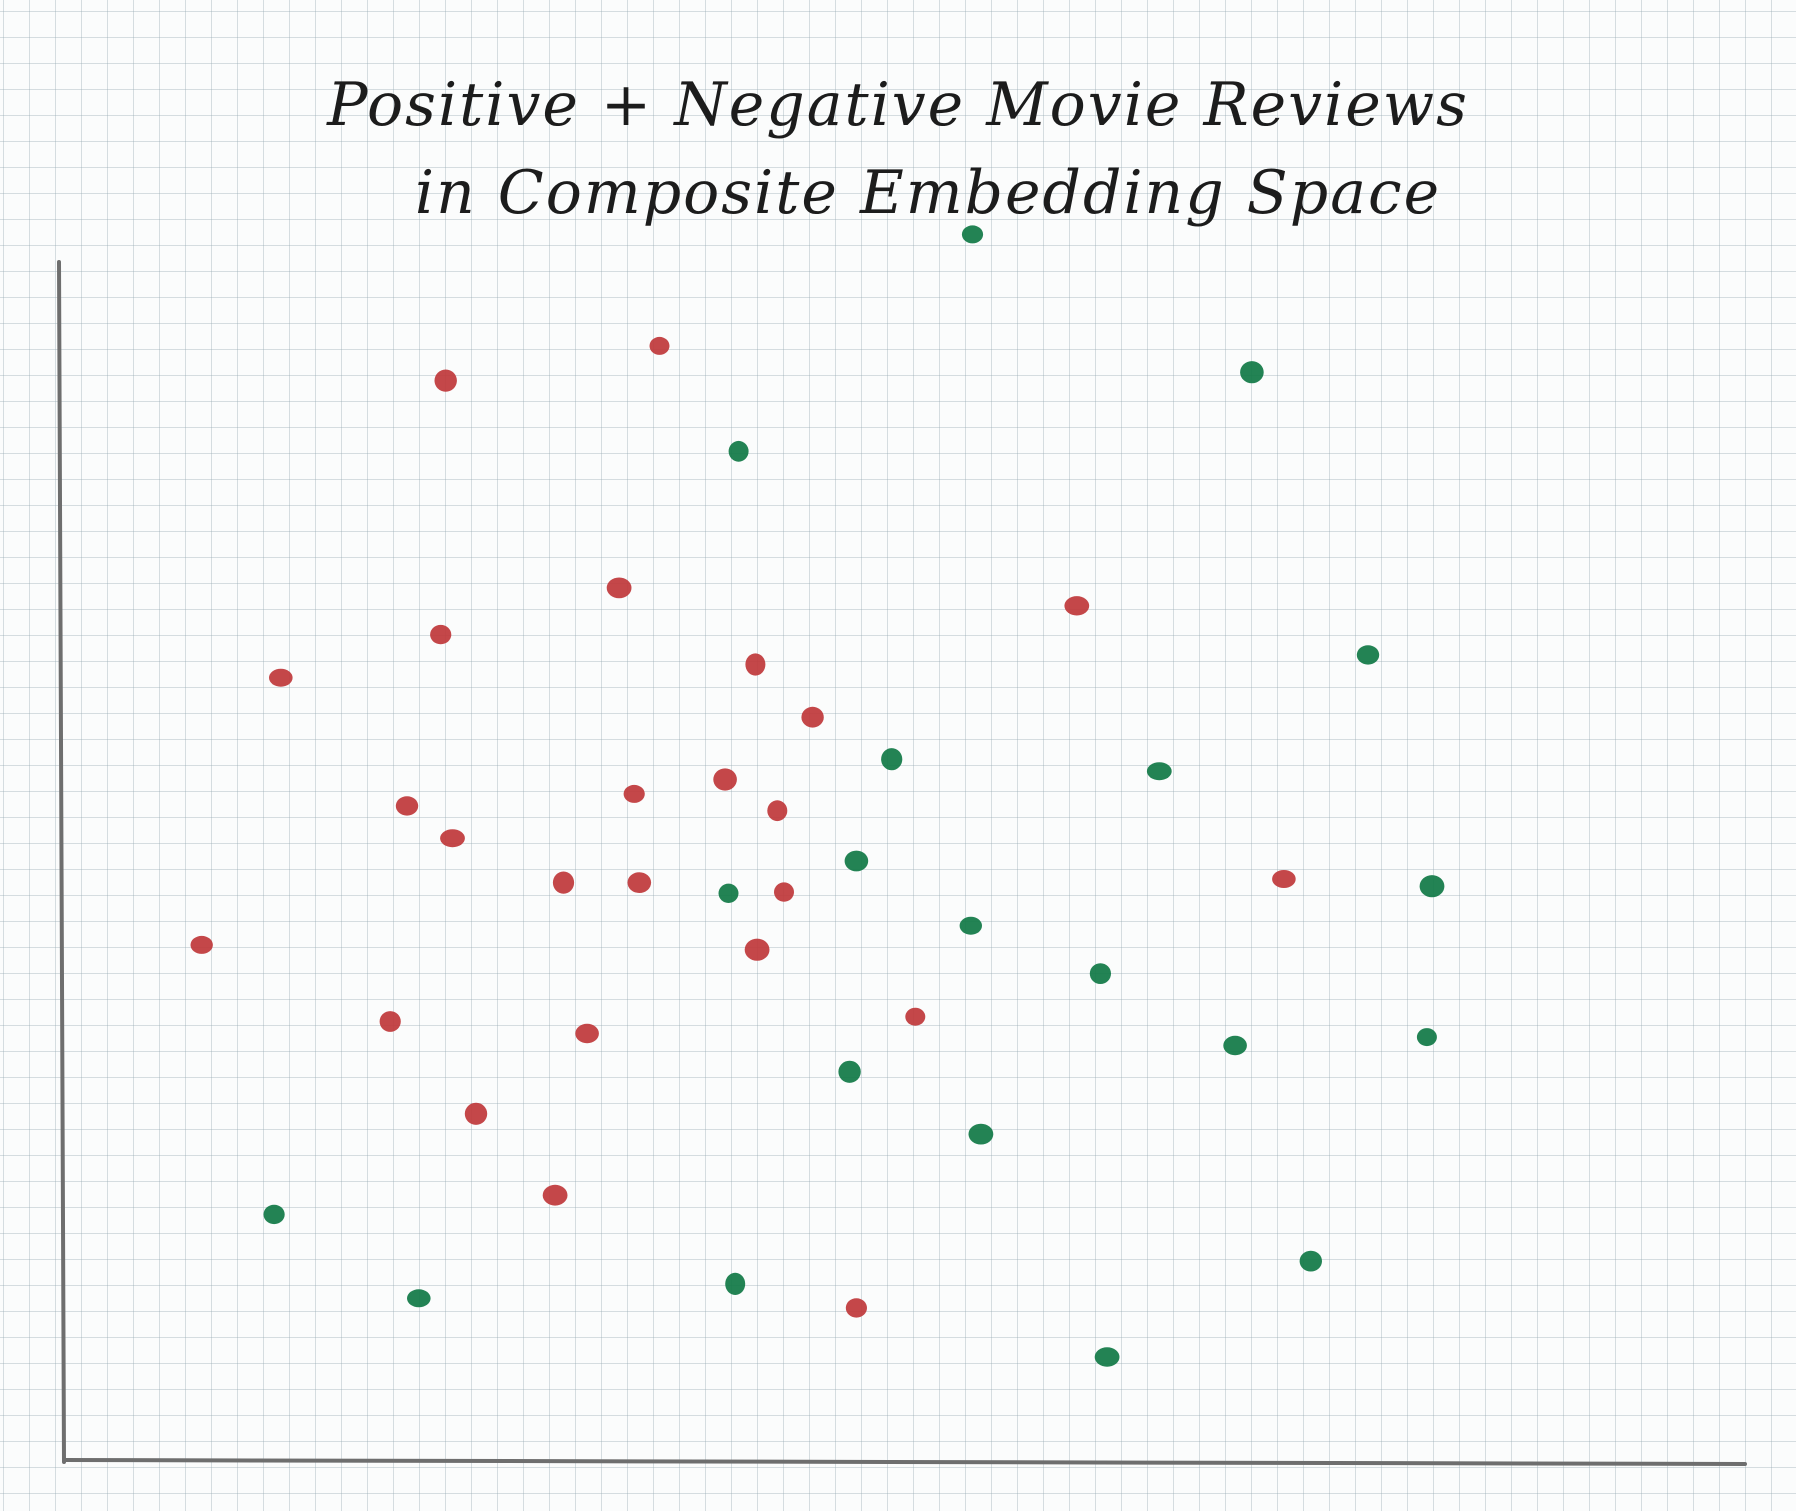 This screenshot has width=1796, height=1511. I want to click on y-axis, so click(61, 862).